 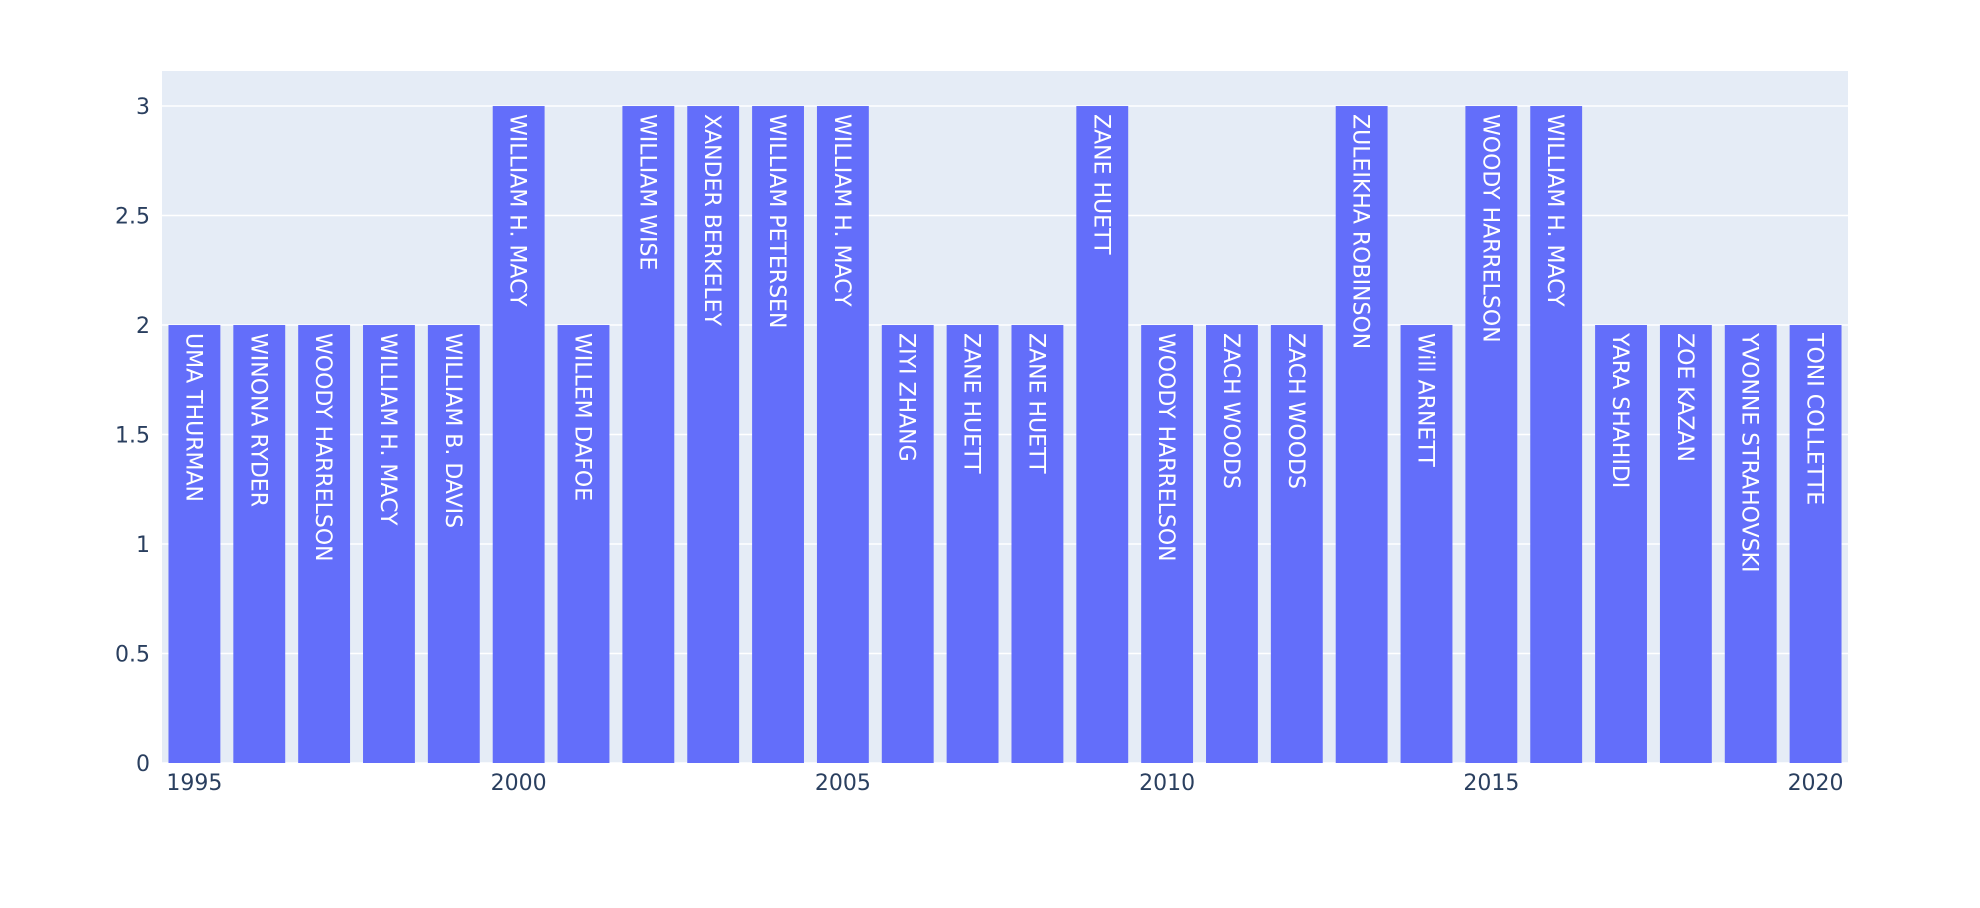 I want to click on bar-2001, so click(x=583, y=544).